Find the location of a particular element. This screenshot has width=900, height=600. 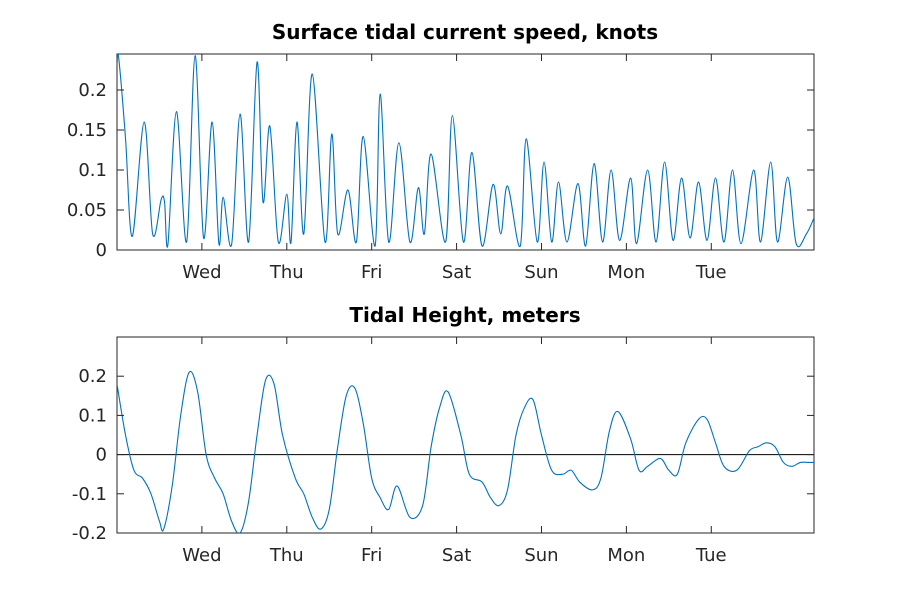

tidal-height-x-tick-label: Mon is located at coordinates (626, 555).